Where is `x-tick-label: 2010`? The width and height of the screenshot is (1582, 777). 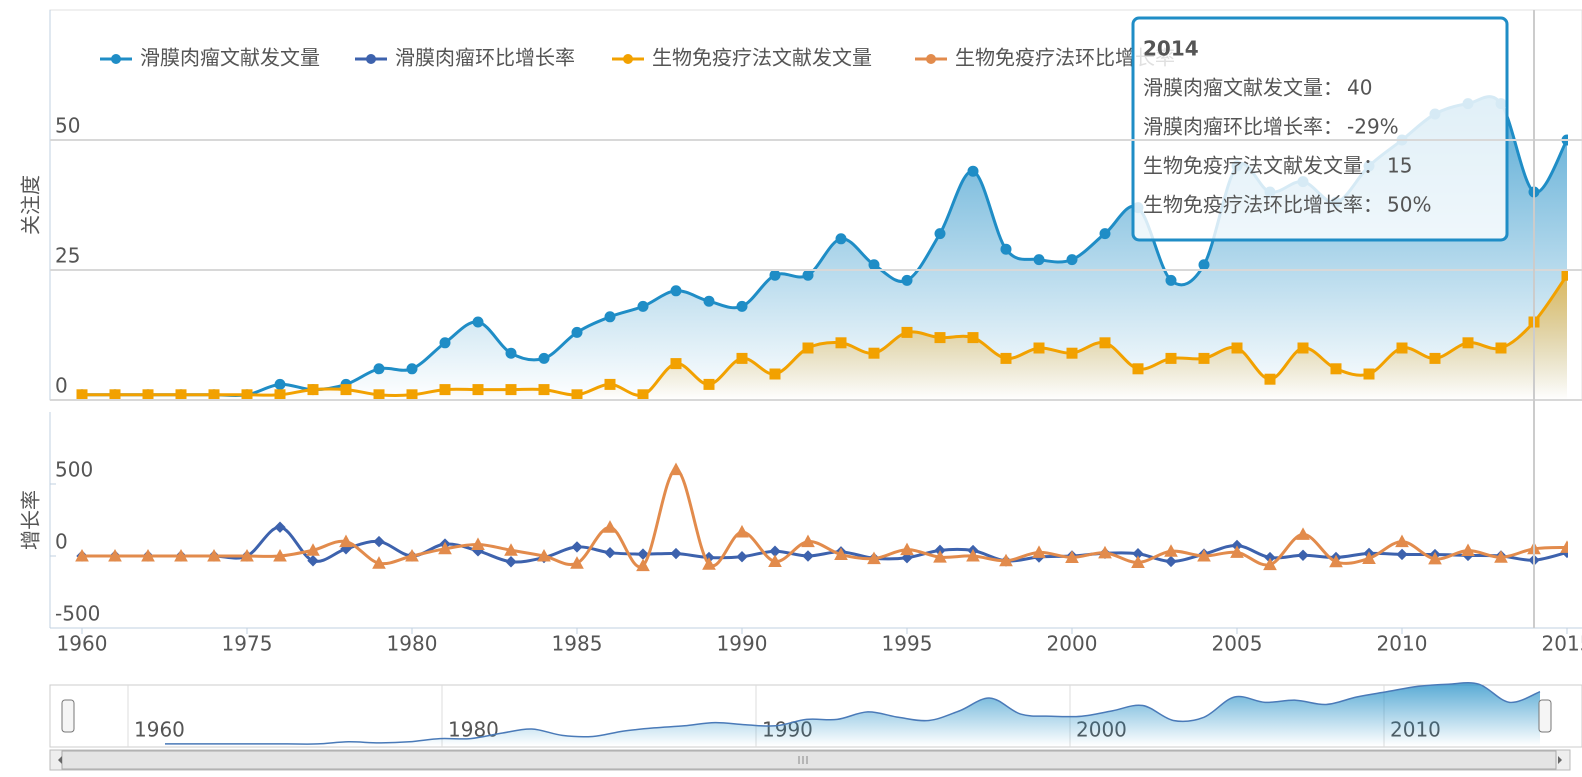 x-tick-label: 2010 is located at coordinates (1402, 644).